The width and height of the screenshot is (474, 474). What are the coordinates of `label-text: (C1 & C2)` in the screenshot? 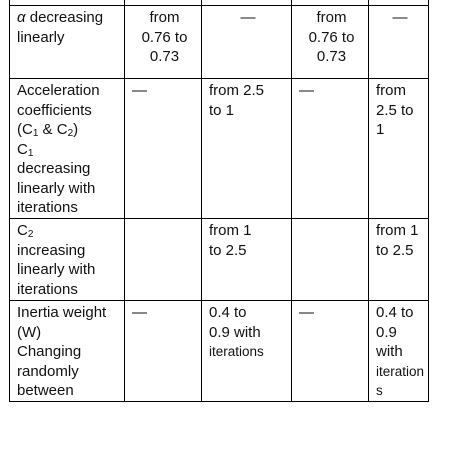 It's located at (48, 130).